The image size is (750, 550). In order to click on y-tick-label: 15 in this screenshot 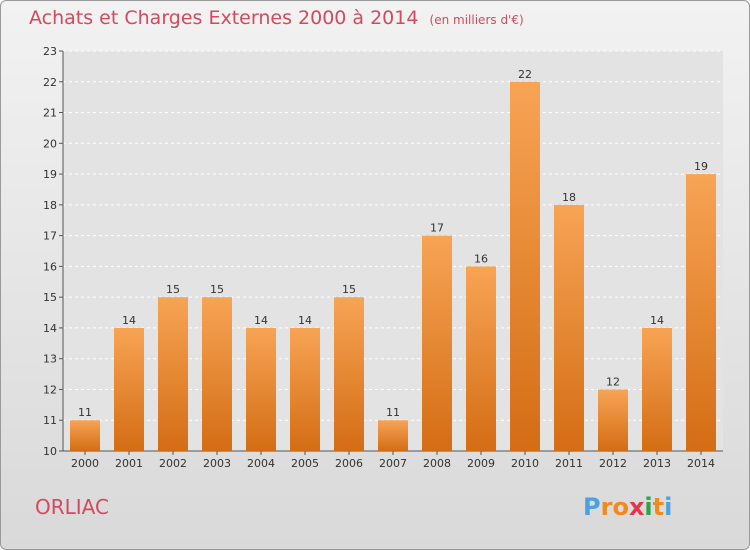, I will do `click(50, 297)`.